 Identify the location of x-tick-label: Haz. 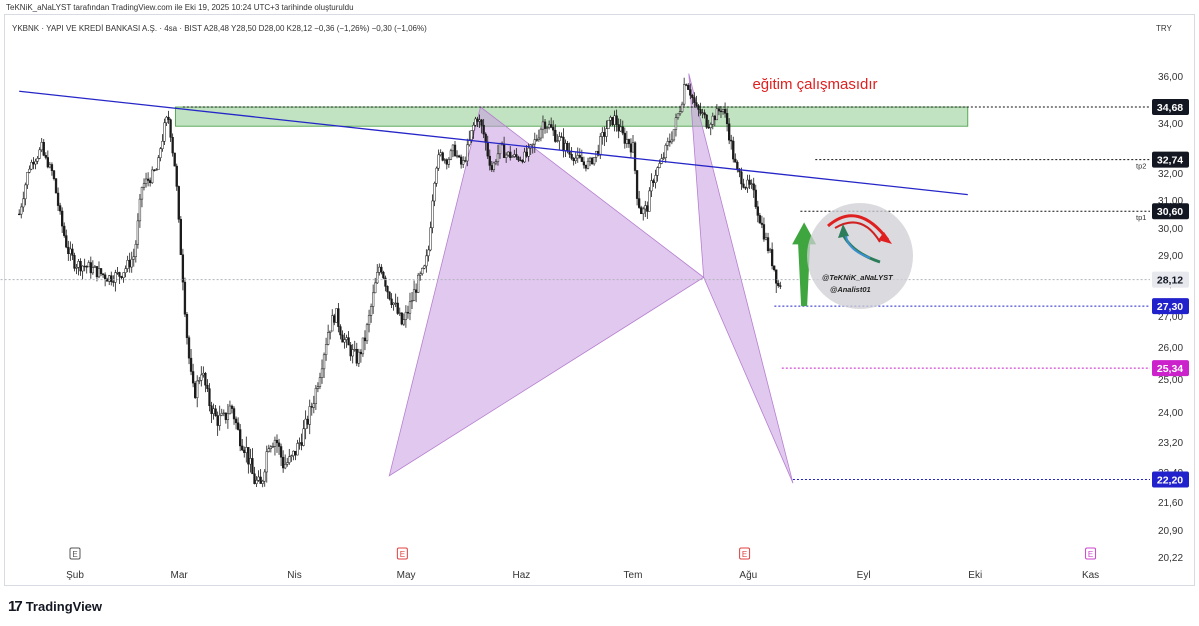
(522, 575).